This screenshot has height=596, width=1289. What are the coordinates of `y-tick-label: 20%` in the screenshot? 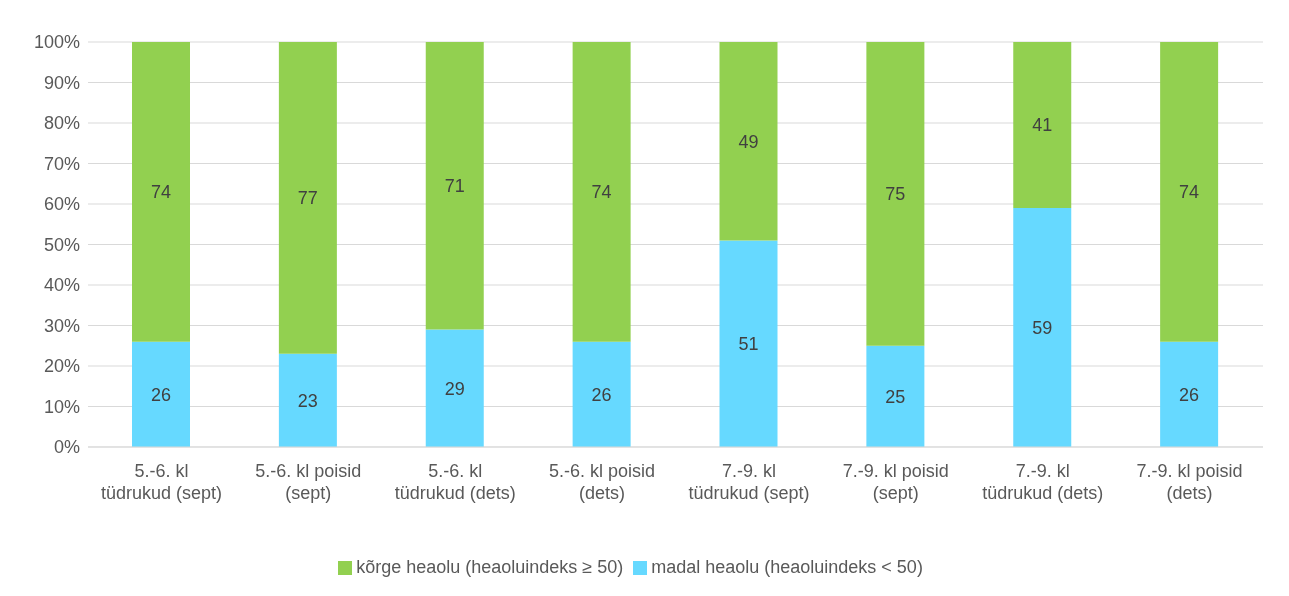 It's located at (61, 366).